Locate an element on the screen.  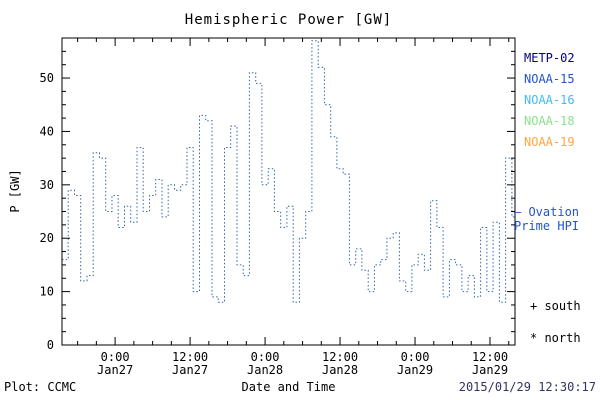
svg-text: 30 is located at coordinates (47, 185).